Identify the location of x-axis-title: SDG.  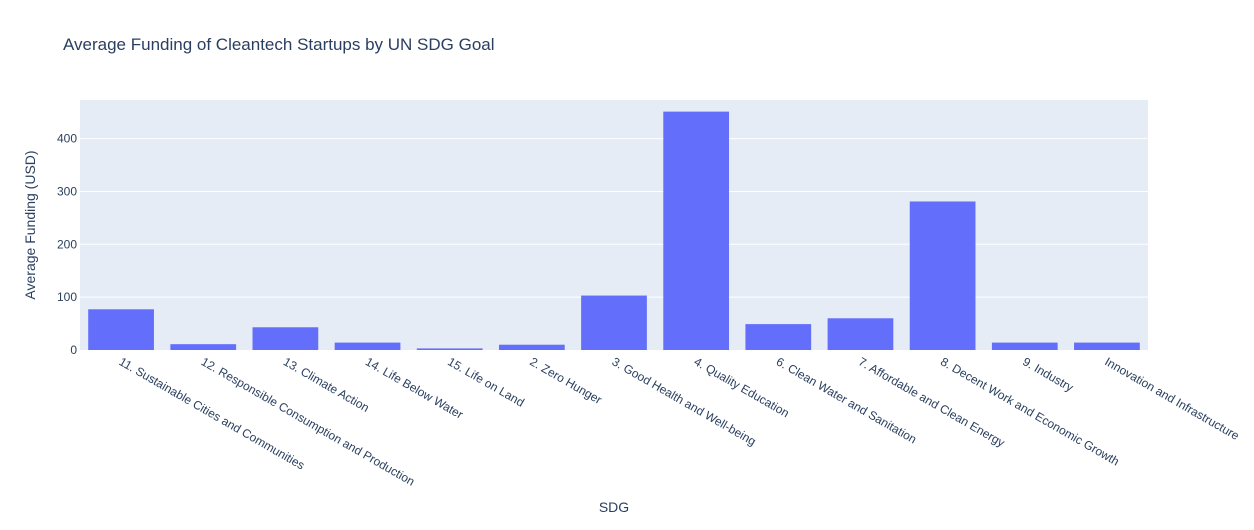
(614, 507).